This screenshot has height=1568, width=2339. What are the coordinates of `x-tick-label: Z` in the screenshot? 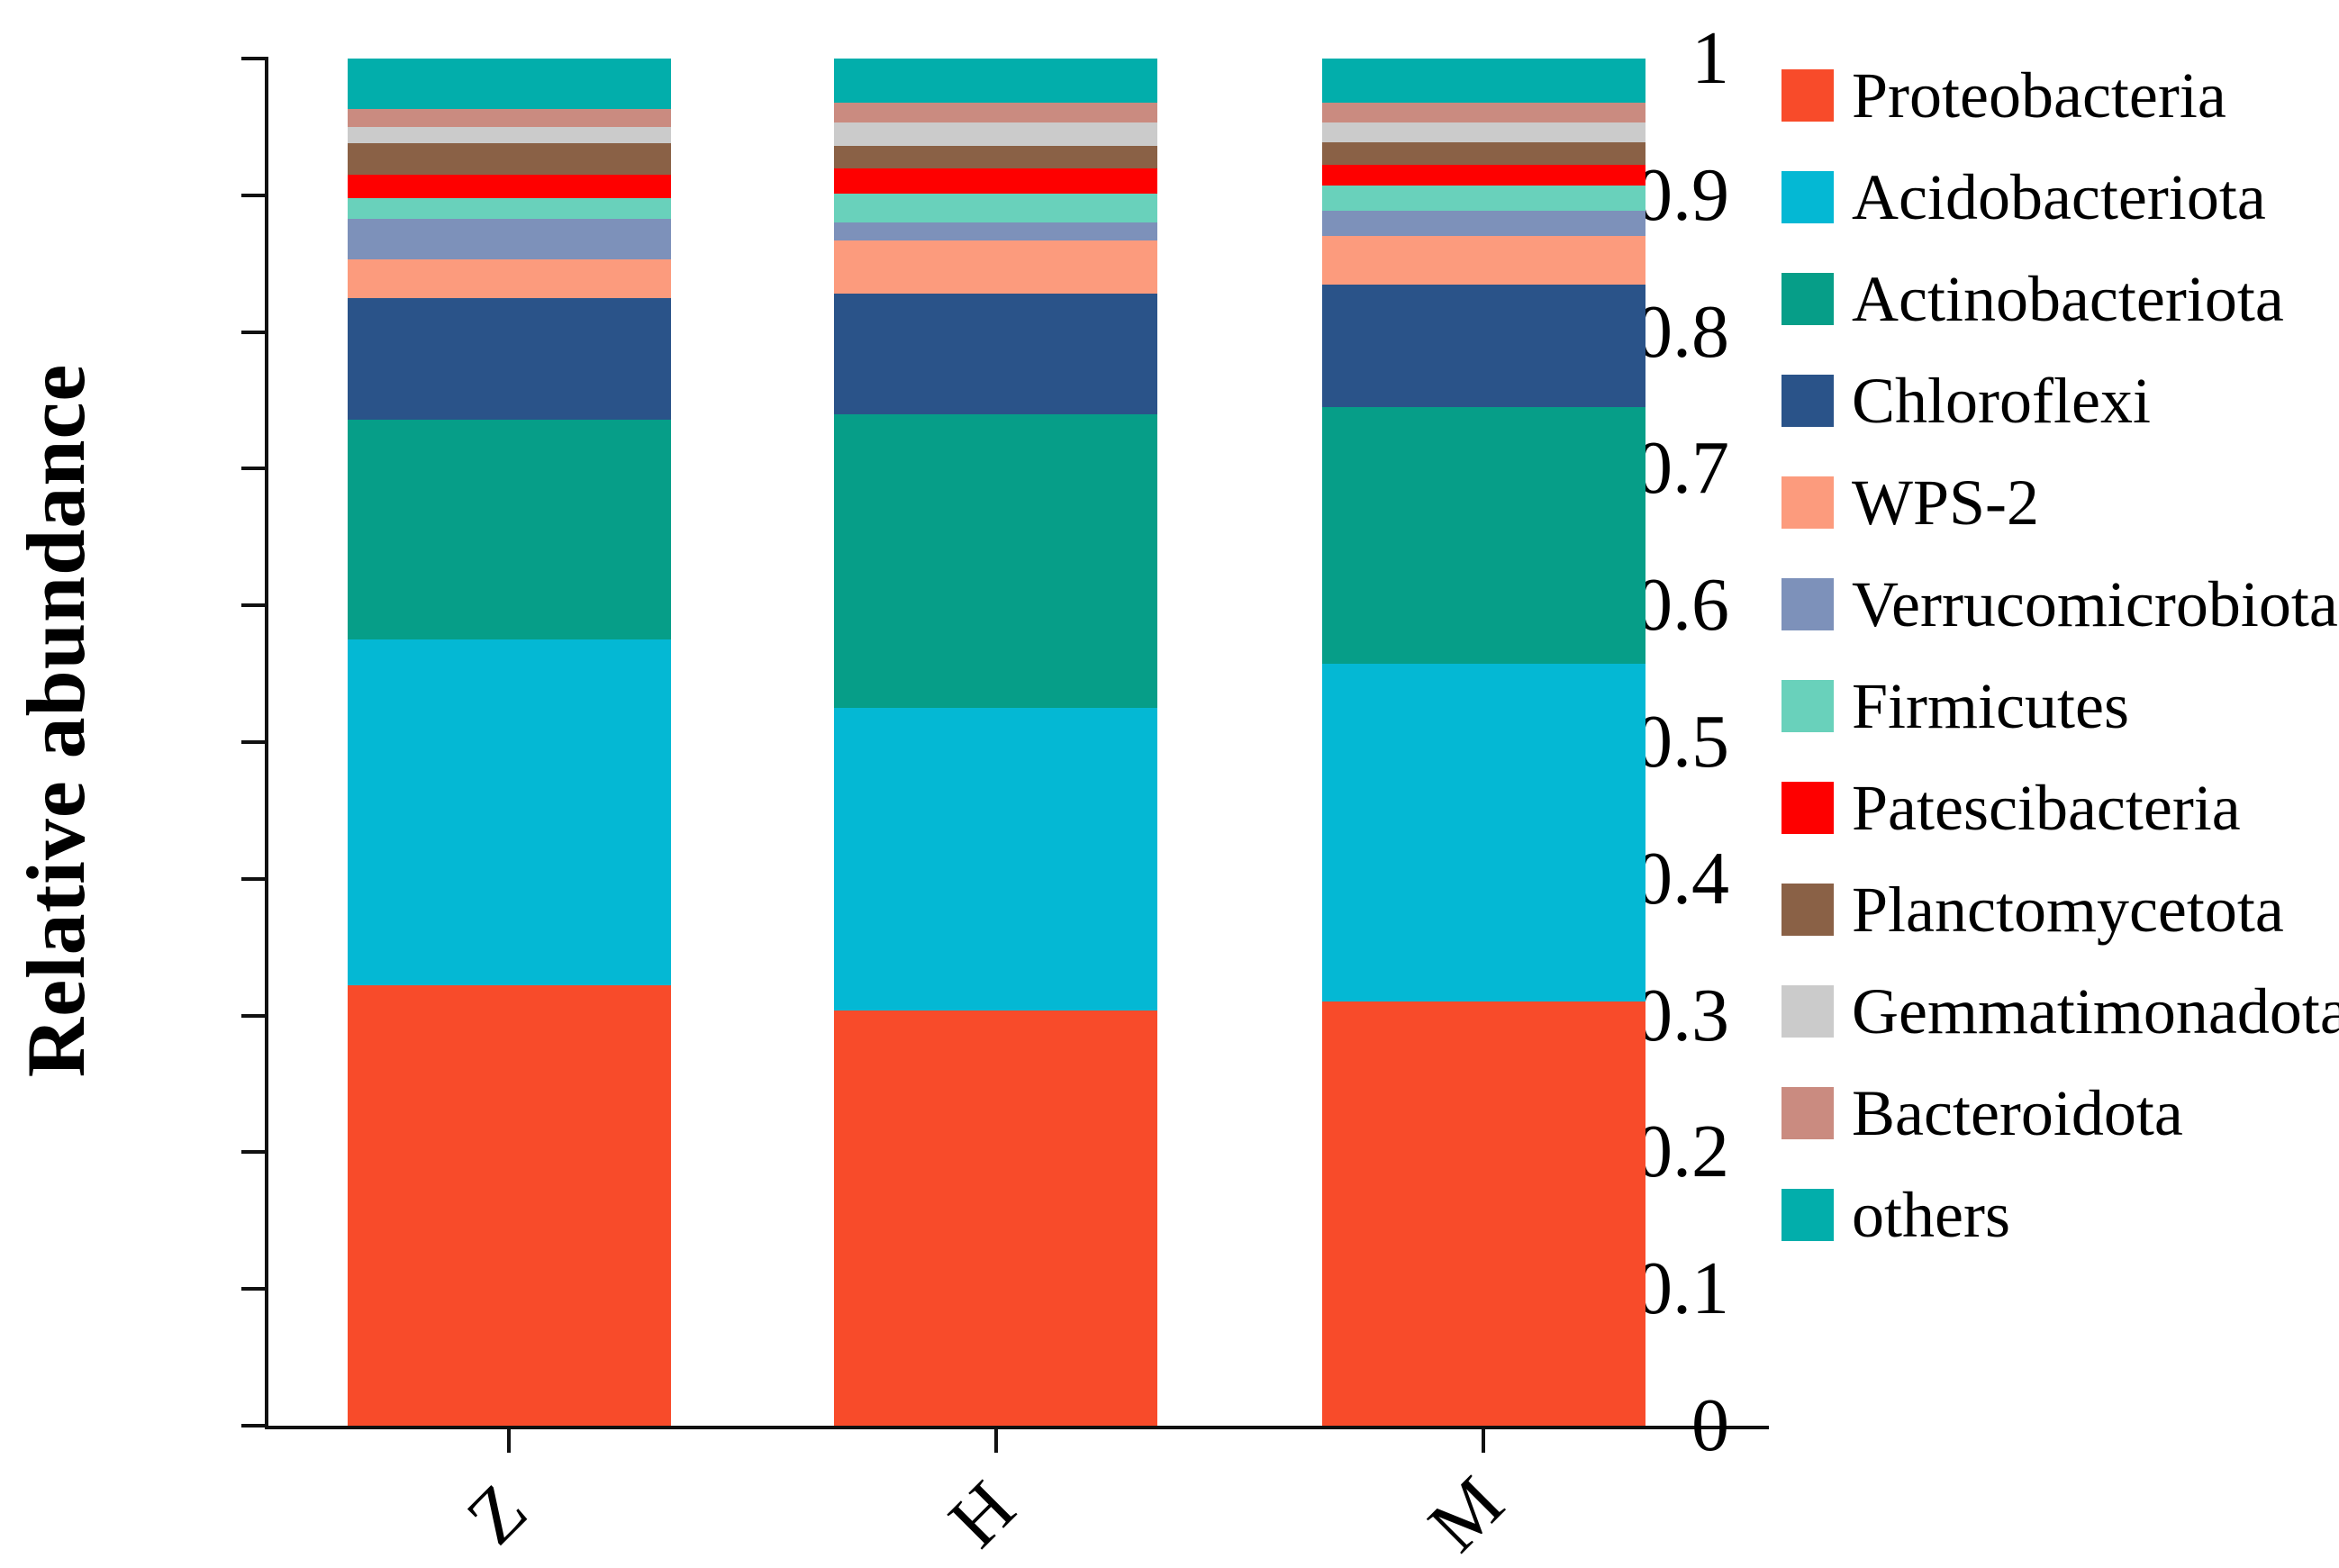 It's located at (498, 1514).